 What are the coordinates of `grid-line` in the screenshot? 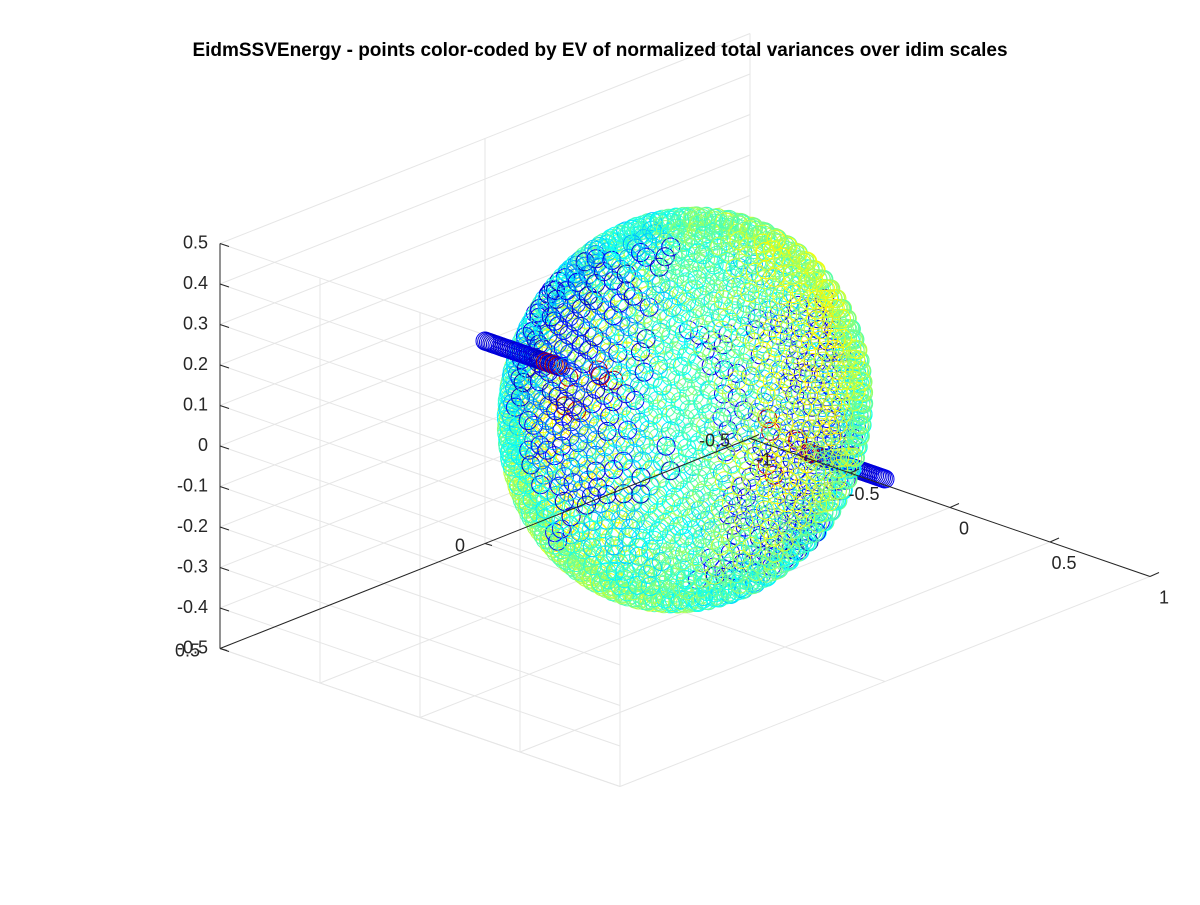 It's located at (485, 260).